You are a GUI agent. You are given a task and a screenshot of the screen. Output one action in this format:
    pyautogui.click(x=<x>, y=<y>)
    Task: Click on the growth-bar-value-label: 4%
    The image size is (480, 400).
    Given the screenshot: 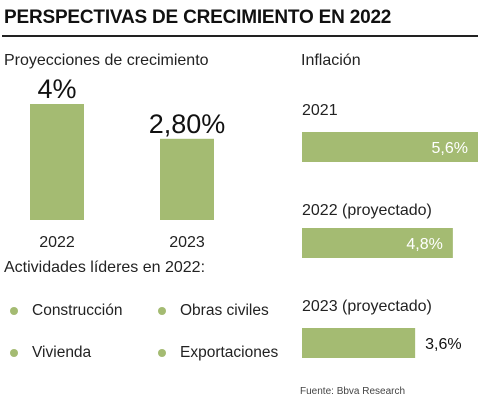 What is the action you would take?
    pyautogui.click(x=56, y=89)
    